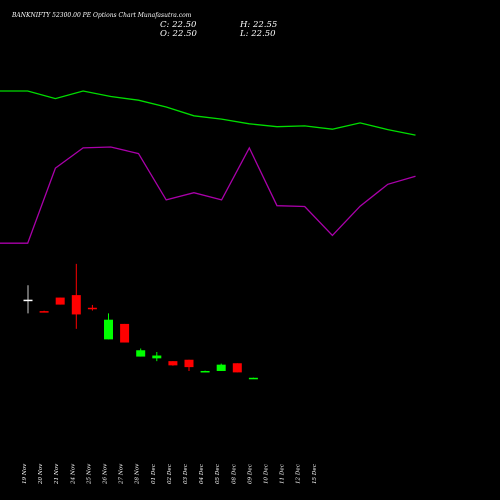 The width and height of the screenshot is (500, 500). I want to click on high-value: 22.55, so click(265, 25).